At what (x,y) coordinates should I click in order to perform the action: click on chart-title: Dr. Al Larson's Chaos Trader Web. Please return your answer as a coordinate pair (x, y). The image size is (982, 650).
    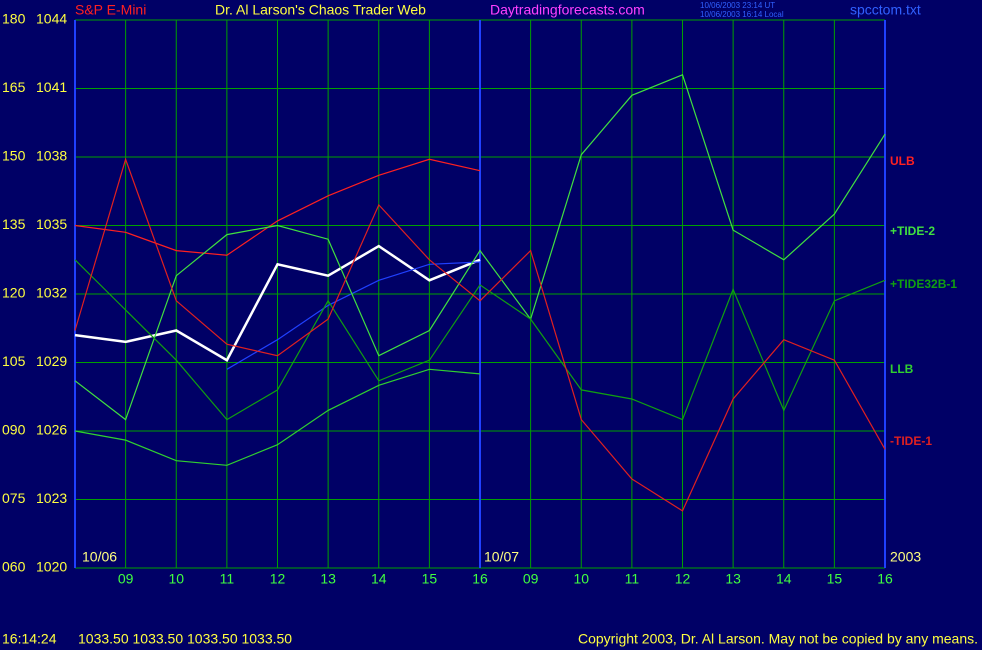
    Looking at the image, I should click on (320, 10).